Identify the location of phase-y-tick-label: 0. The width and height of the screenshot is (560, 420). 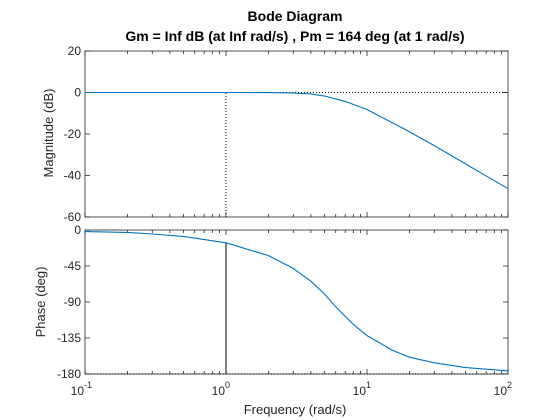
(77, 230).